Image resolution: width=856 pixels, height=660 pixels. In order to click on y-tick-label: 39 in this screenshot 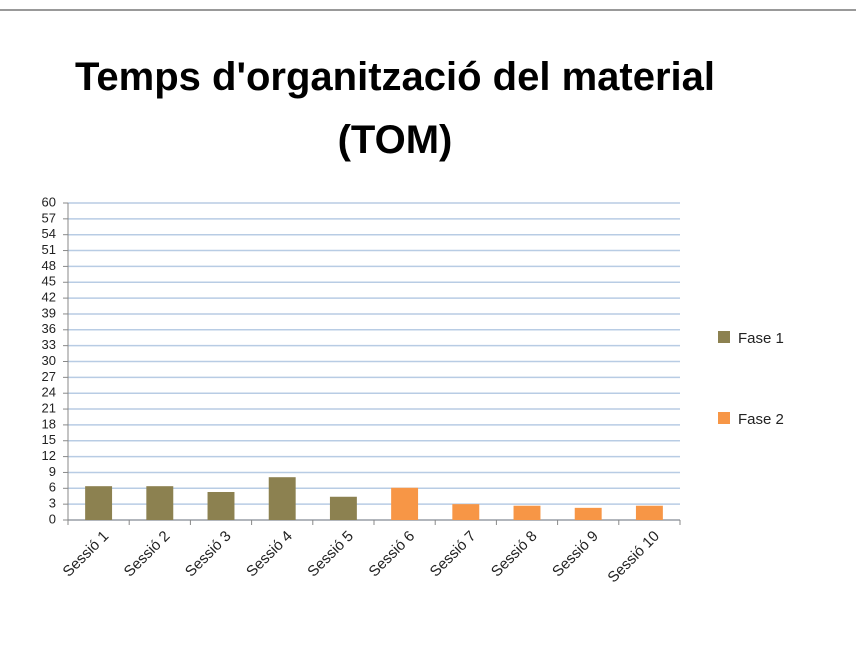, I will do `click(49, 312)`.